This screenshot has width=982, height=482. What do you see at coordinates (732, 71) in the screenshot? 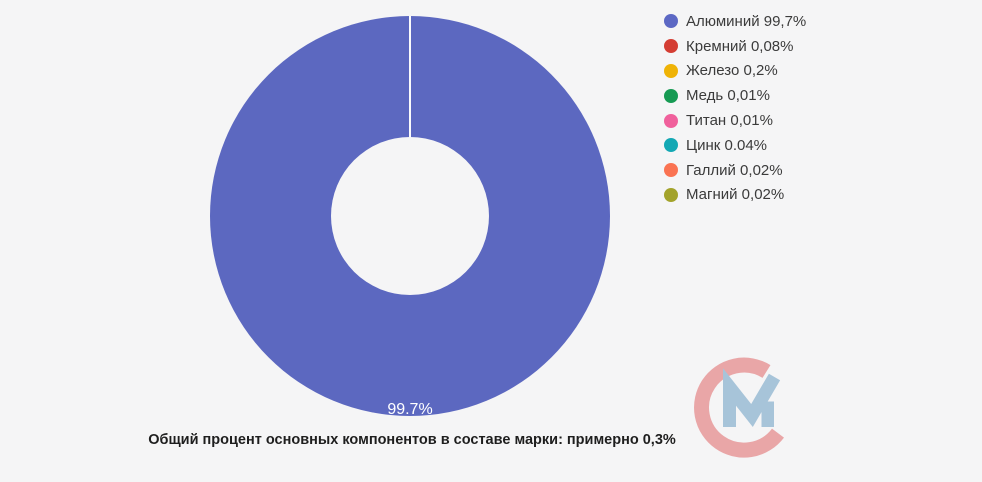
I see `legend-item-label: Железо 0,2%` at bounding box center [732, 71].